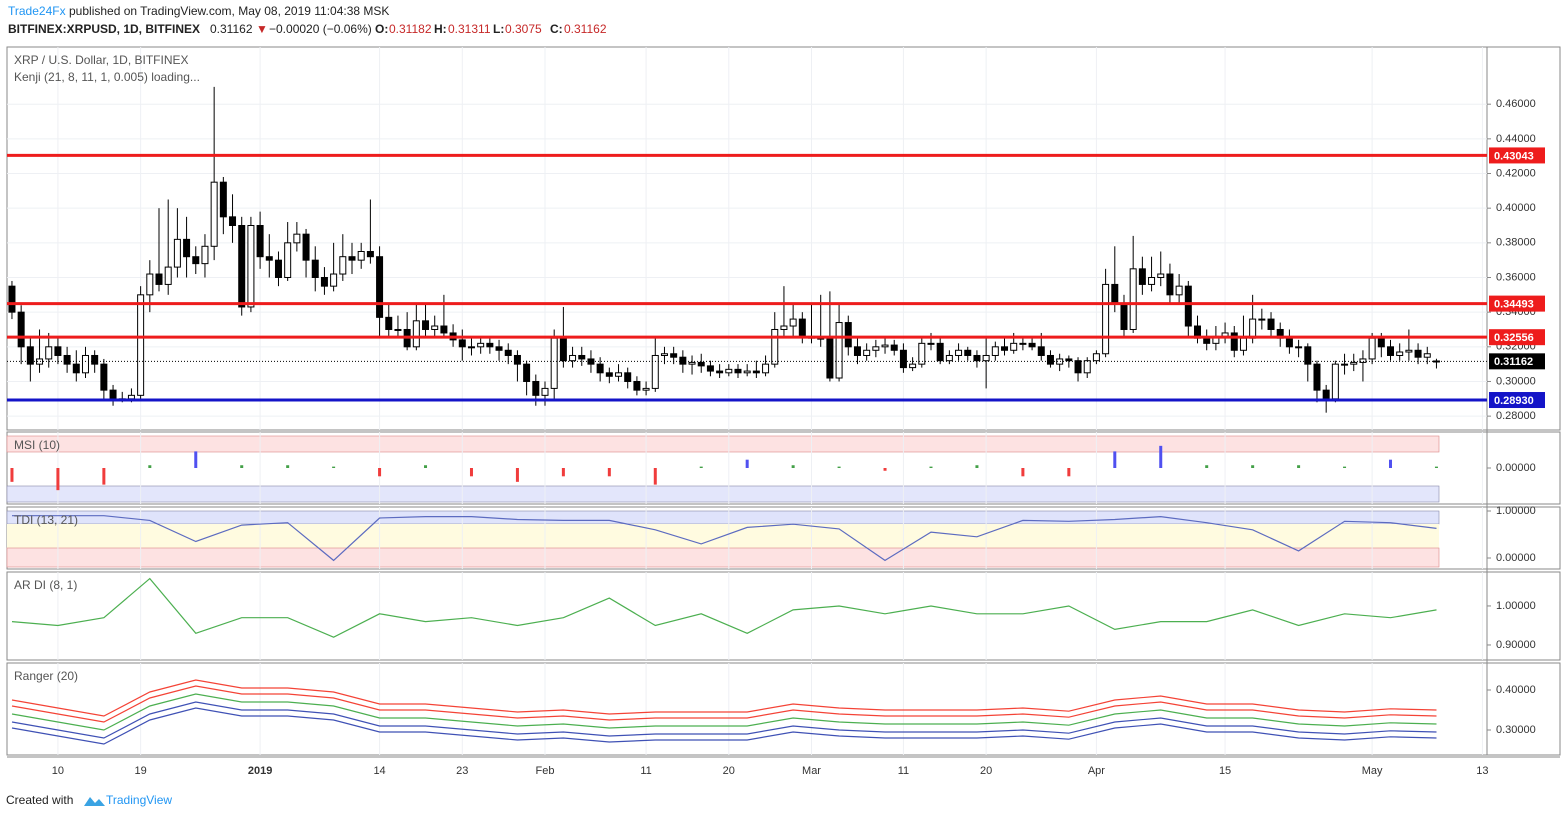 Image resolution: width=1565 pixels, height=819 pixels. What do you see at coordinates (523, 29) in the screenshot?
I see `low-value: 0.3075` at bounding box center [523, 29].